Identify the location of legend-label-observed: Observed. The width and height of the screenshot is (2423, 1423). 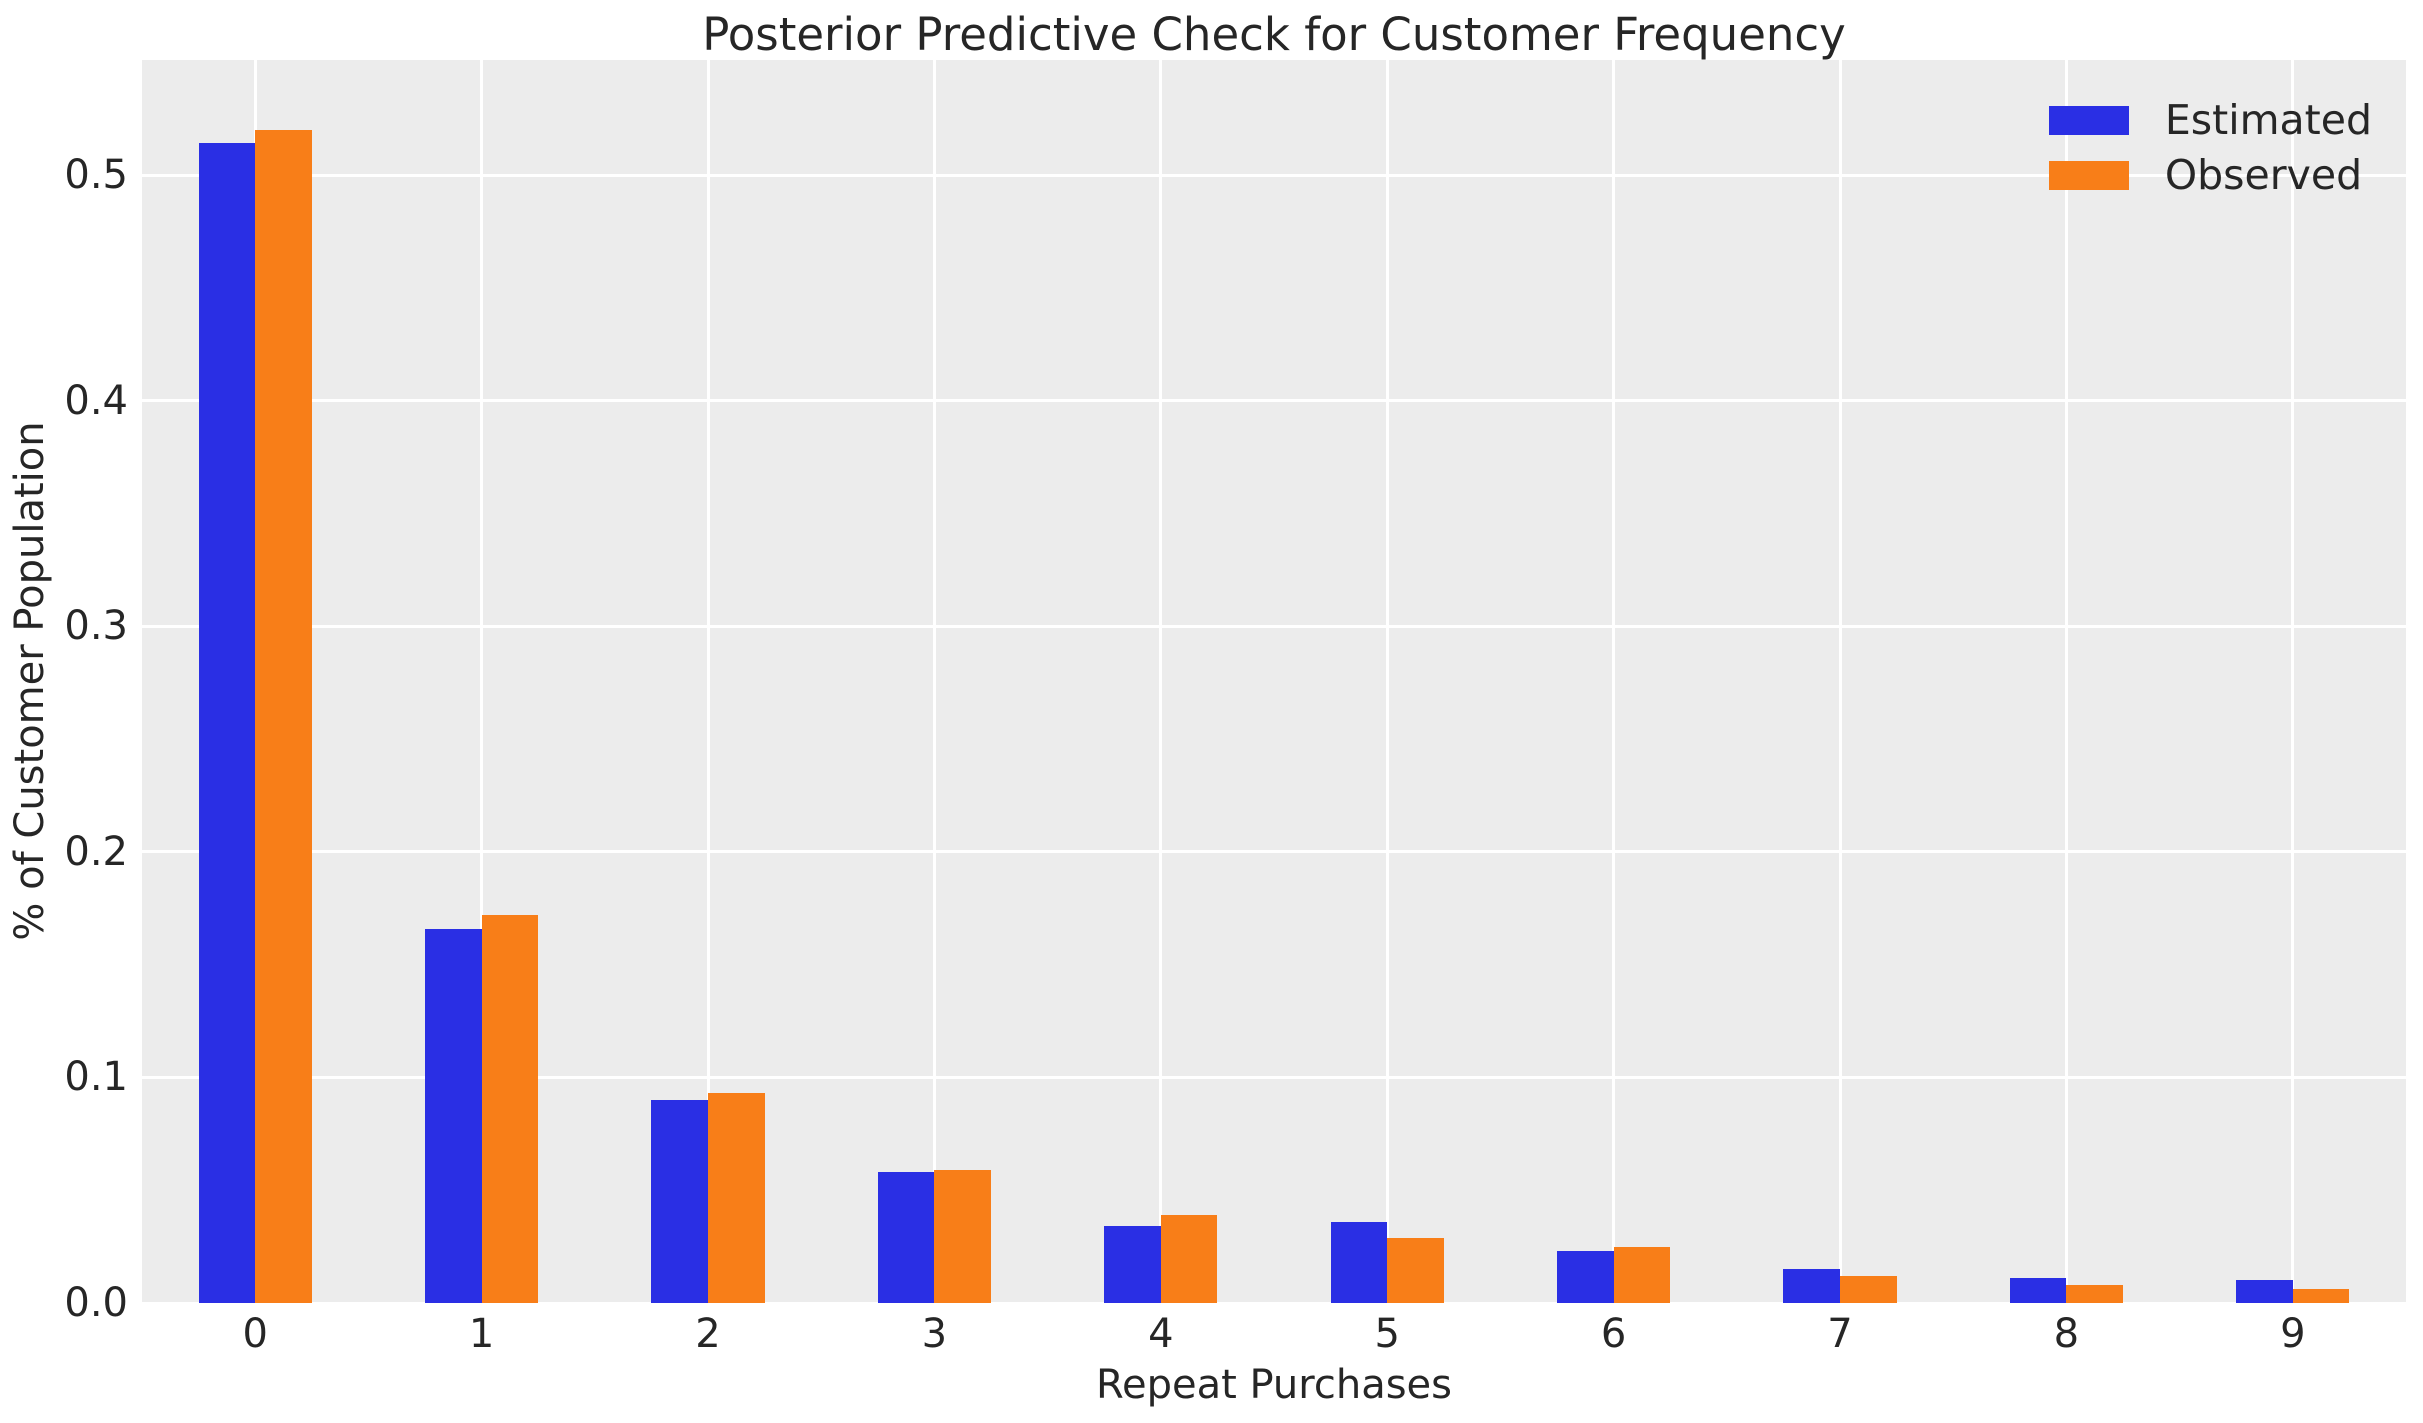
(2263, 175).